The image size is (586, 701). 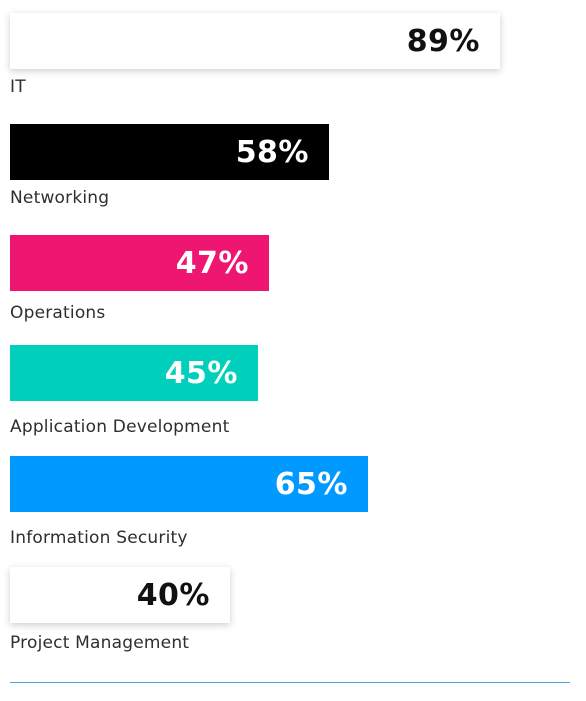 I want to click on bar-value-label: 65%, so click(x=311, y=484).